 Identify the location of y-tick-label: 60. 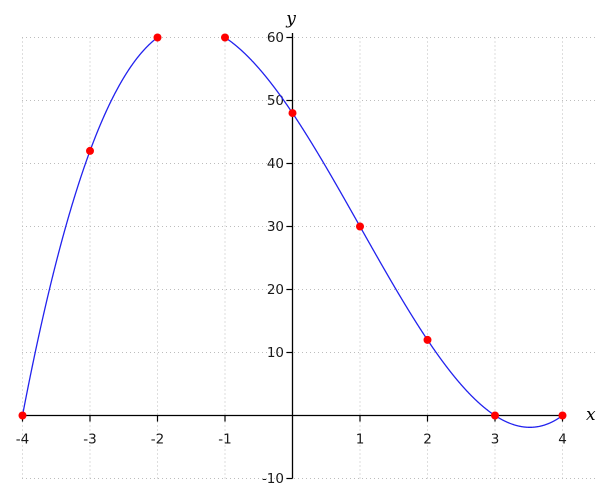
(275, 38).